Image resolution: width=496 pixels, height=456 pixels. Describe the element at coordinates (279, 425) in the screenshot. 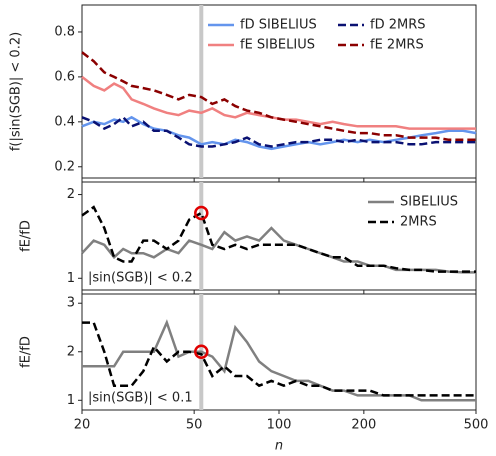

I see `x-tick-label: 100` at that location.